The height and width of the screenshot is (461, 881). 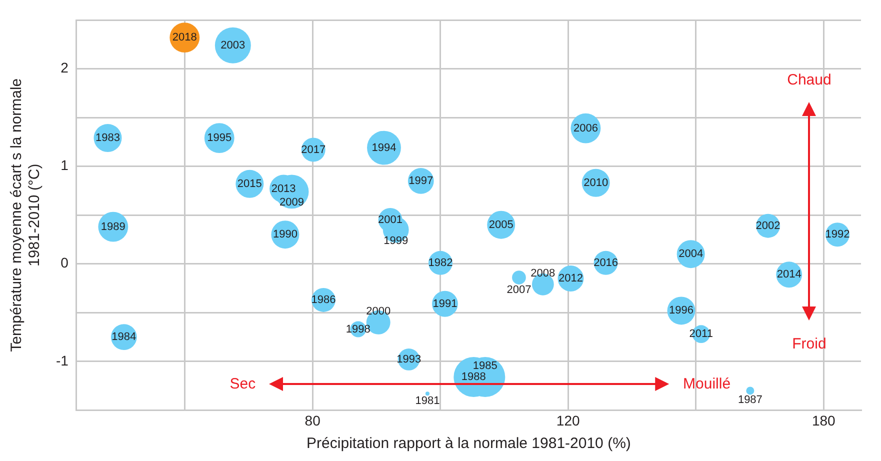 What do you see at coordinates (768, 226) in the screenshot?
I see `annotation: 2002` at bounding box center [768, 226].